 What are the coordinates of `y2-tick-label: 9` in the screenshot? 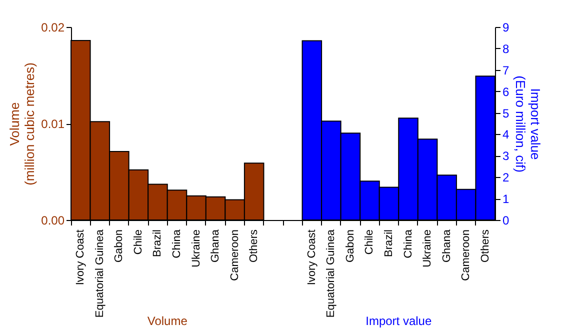 It's located at (506, 27).